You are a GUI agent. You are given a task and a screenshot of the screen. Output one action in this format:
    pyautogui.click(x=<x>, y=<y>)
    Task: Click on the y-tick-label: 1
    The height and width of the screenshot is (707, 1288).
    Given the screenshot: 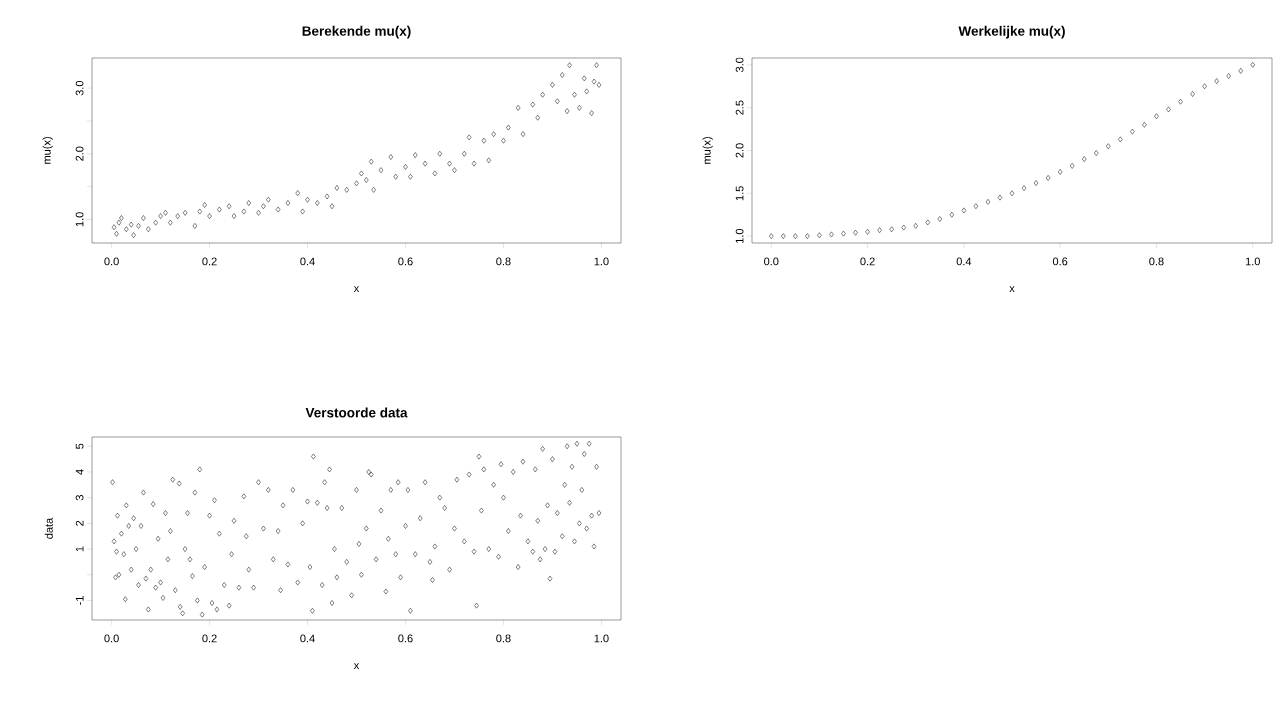 What is the action you would take?
    pyautogui.click(x=79, y=549)
    